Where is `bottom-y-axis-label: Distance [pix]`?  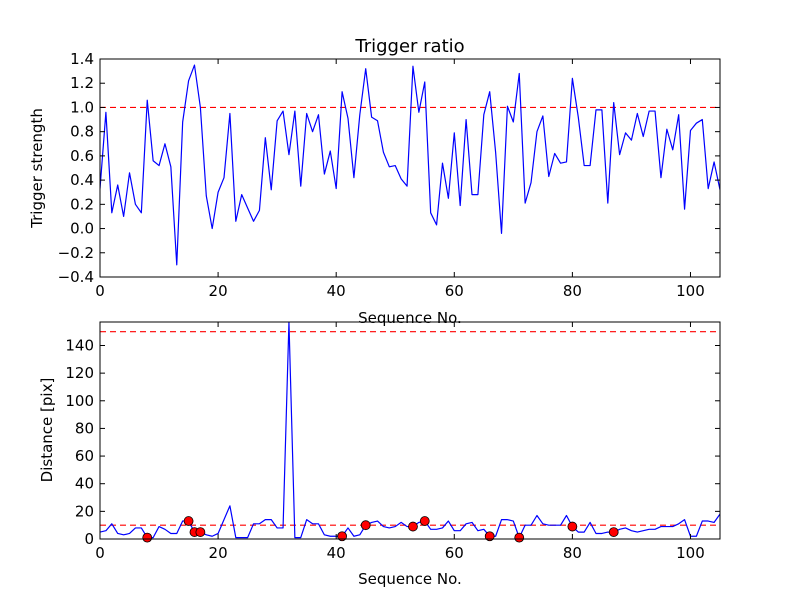
bottom-y-axis-label: Distance [pix] is located at coordinates (47, 430).